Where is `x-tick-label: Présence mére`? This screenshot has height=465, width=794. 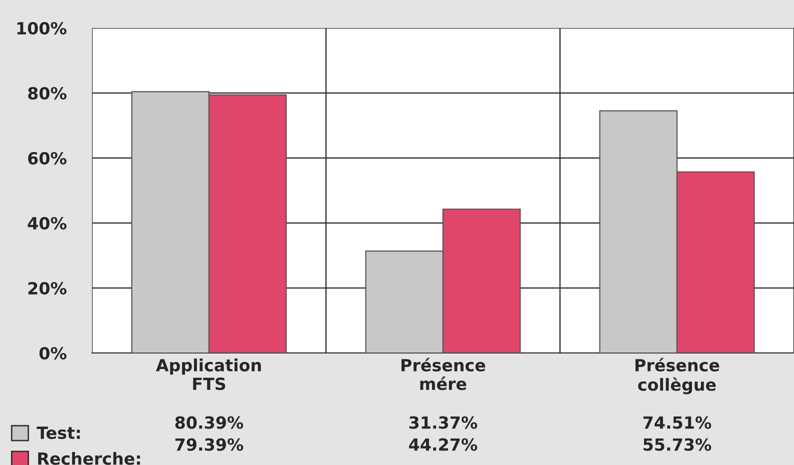 x-tick-label: Présence mére is located at coordinates (444, 374).